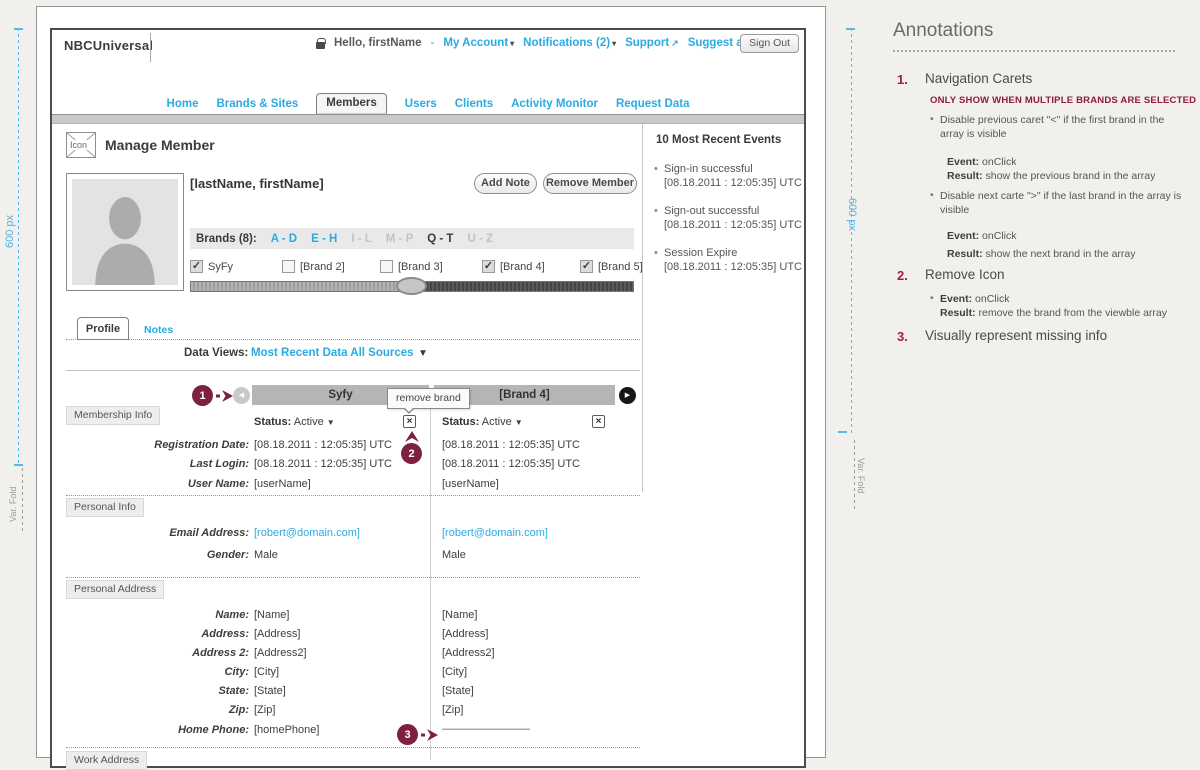 This screenshot has height=770, width=1200. What do you see at coordinates (1041, 254) in the screenshot?
I see `annotation-result: Result: show the next brand in the array` at bounding box center [1041, 254].